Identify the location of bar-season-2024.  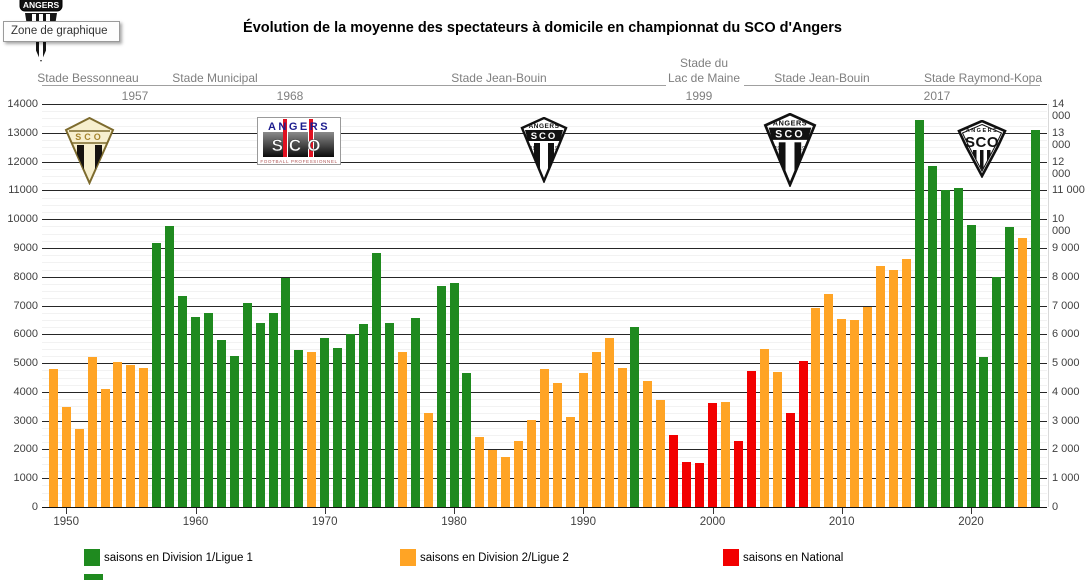
(1023, 372).